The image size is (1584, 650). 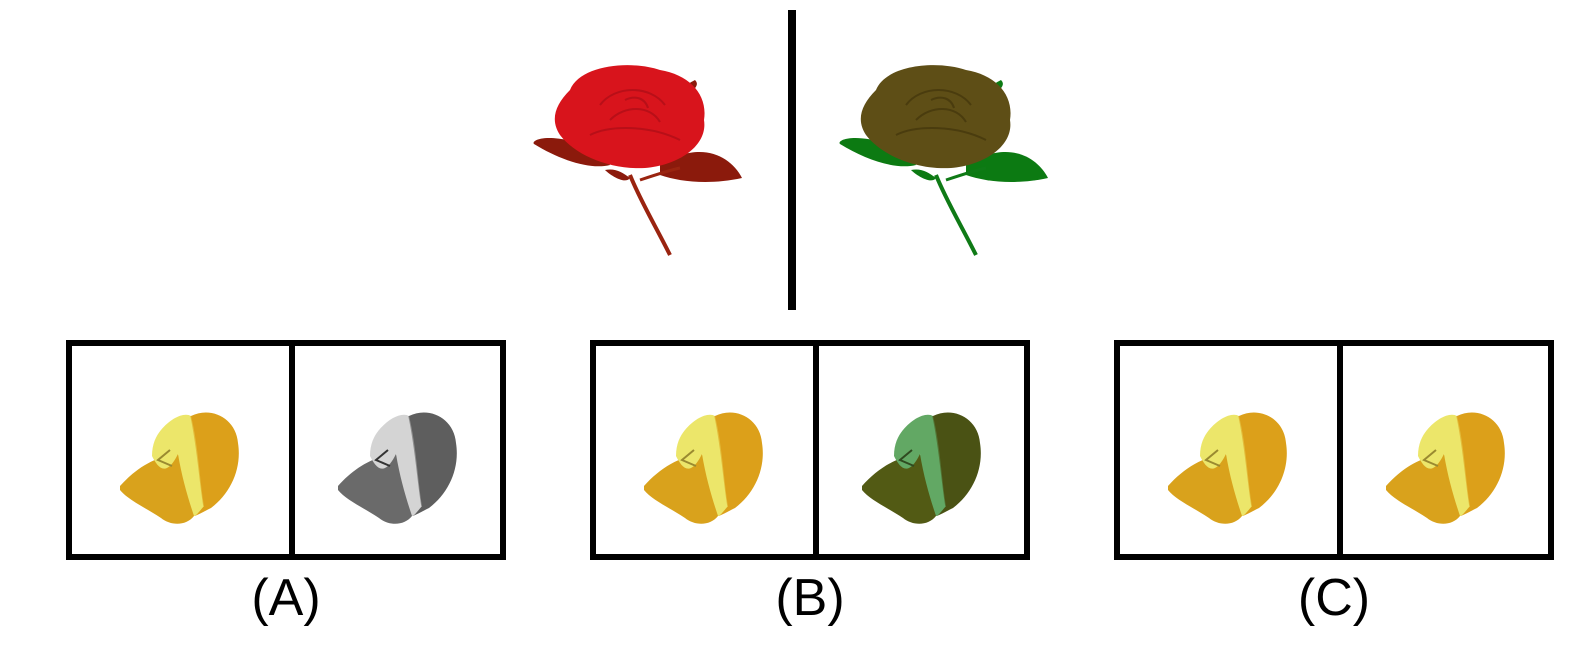 I want to click on olive-rose-icon, so click(x=943, y=160).